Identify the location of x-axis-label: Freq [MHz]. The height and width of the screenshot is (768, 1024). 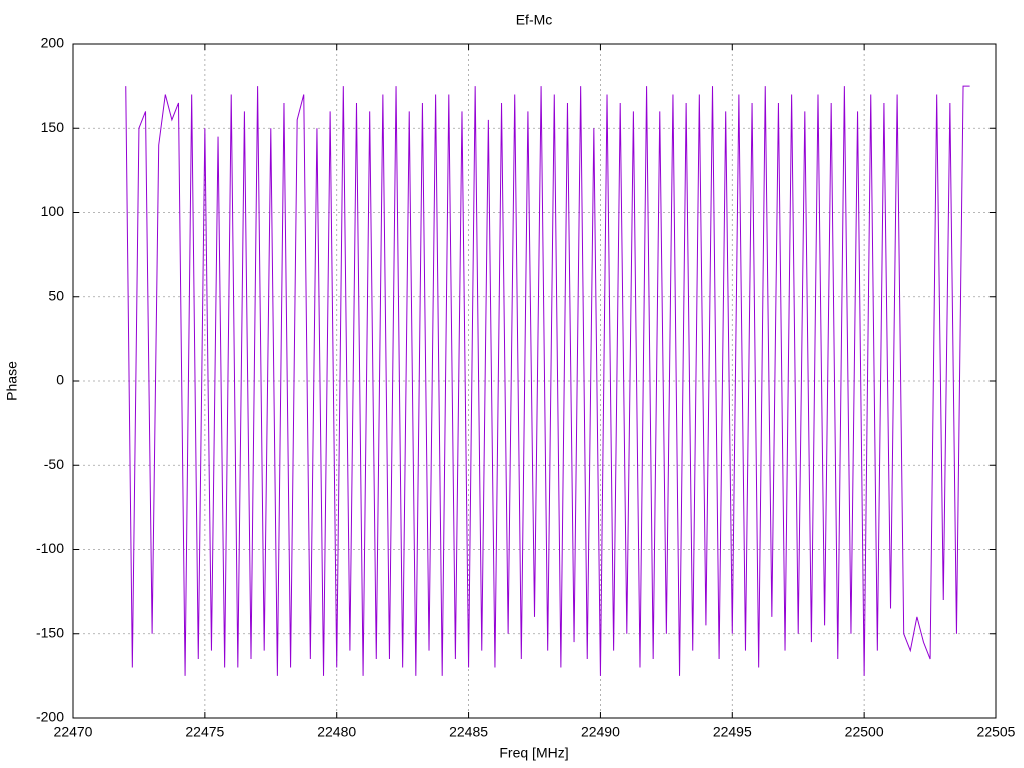
(533, 753).